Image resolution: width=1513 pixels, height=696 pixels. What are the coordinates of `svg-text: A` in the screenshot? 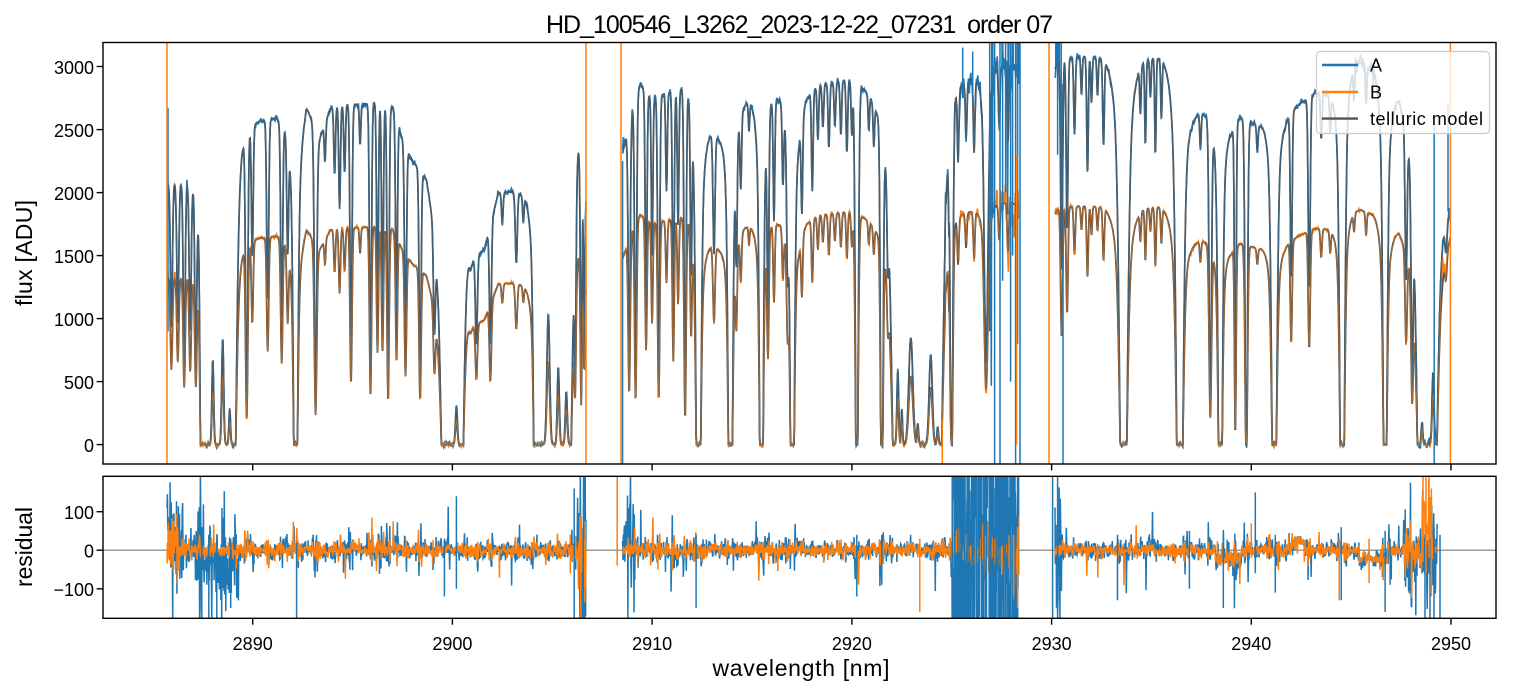 It's located at (1376, 65).